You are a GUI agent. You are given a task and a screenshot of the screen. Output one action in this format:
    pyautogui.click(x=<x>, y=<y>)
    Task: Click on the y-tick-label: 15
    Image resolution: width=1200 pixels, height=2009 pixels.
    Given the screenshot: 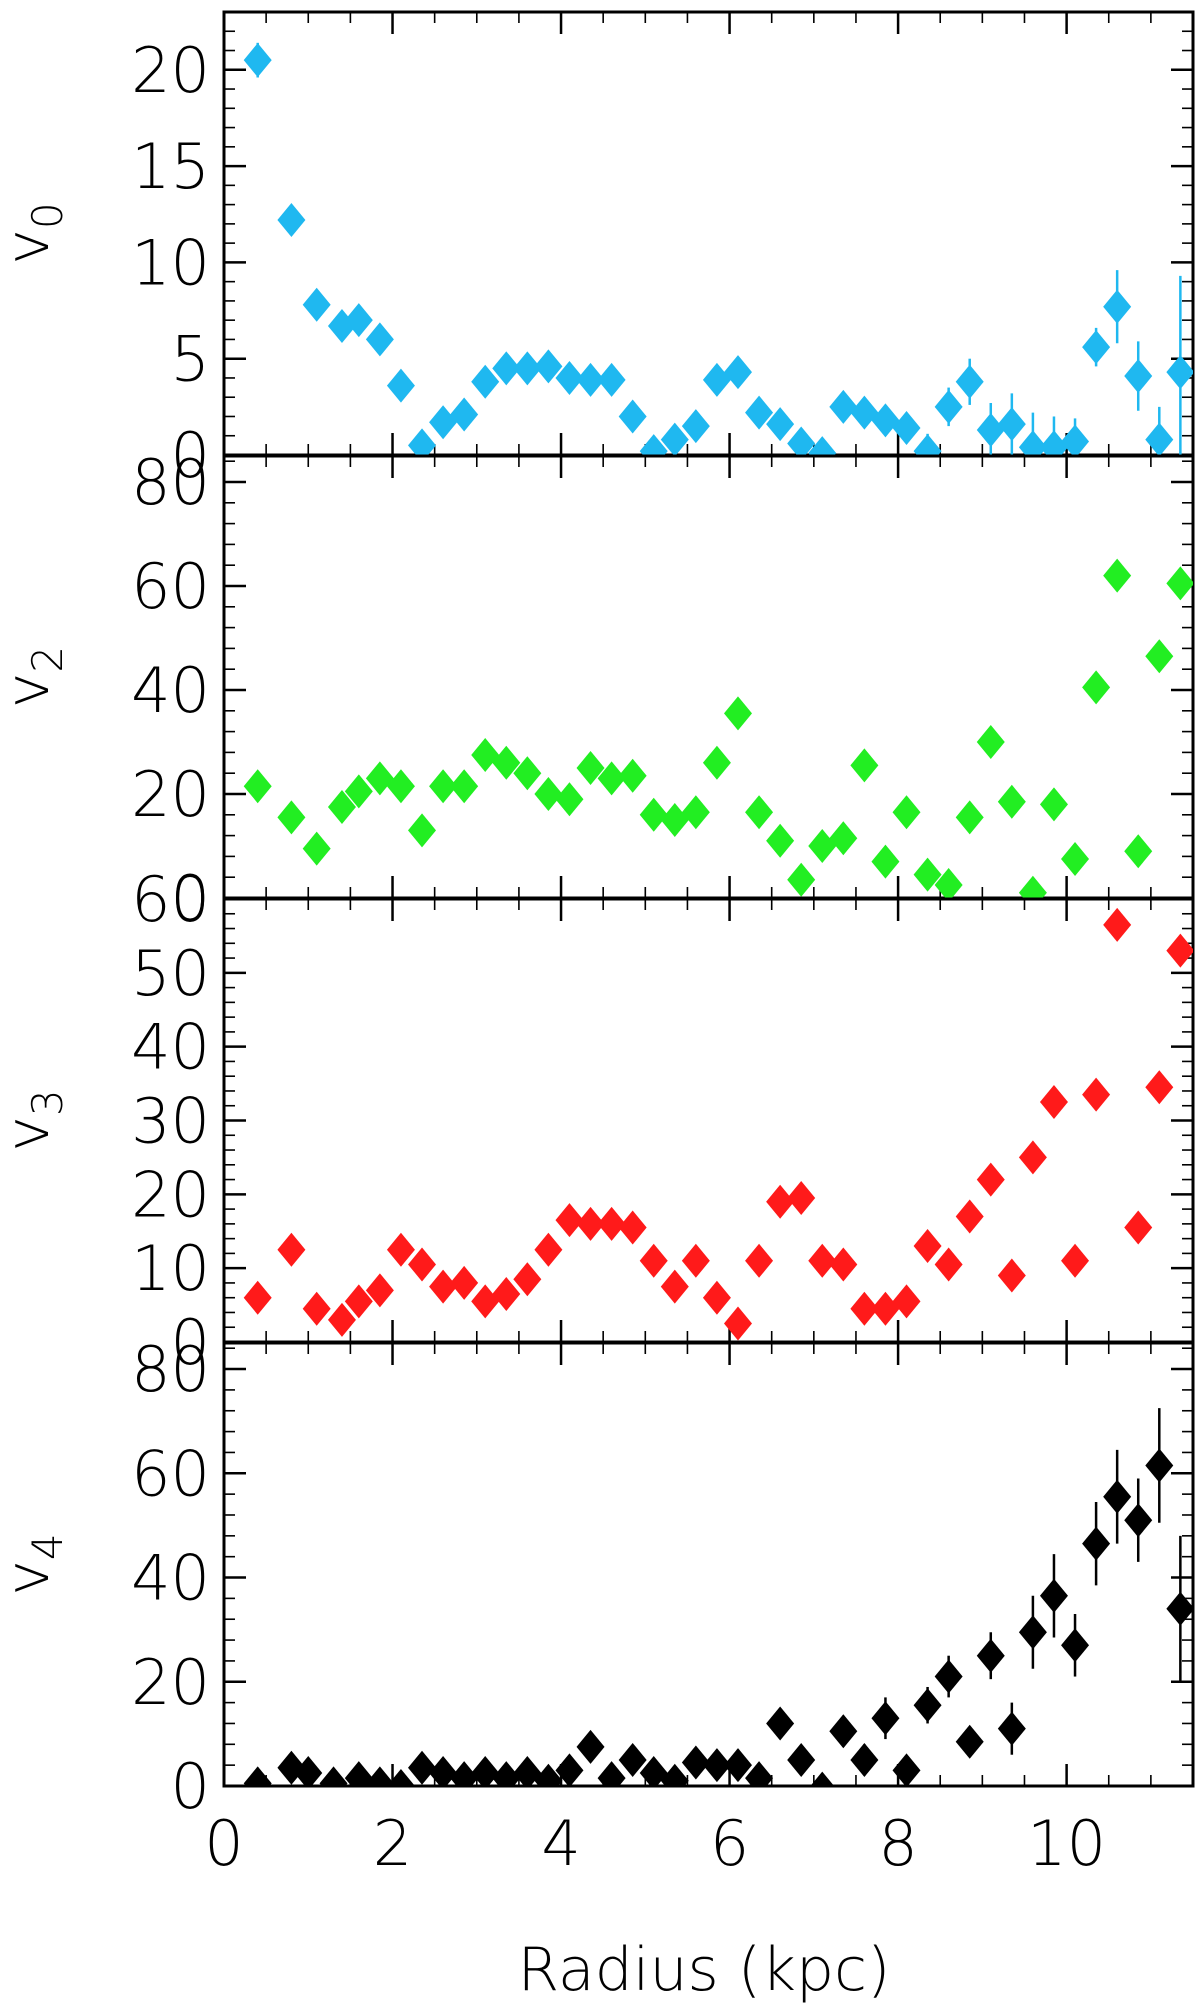 What is the action you would take?
    pyautogui.click(x=170, y=166)
    